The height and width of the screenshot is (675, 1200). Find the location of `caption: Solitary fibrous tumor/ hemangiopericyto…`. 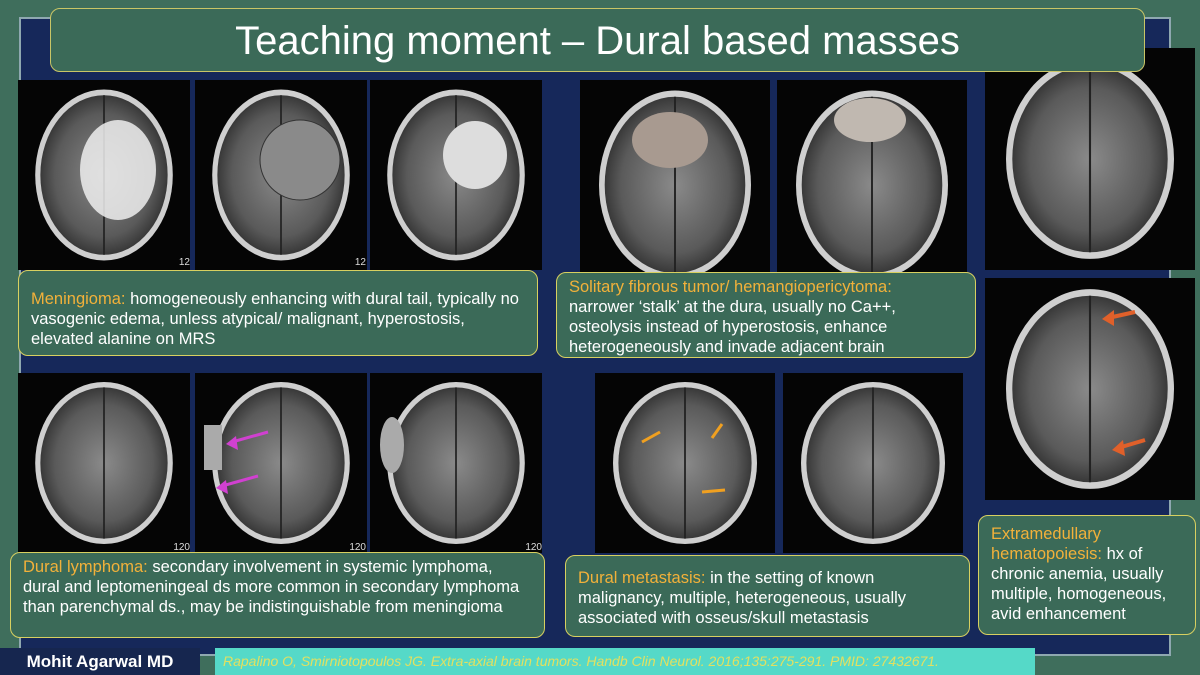

caption: Solitary fibrous tumor/ hemangiopericyto… is located at coordinates (766, 315).